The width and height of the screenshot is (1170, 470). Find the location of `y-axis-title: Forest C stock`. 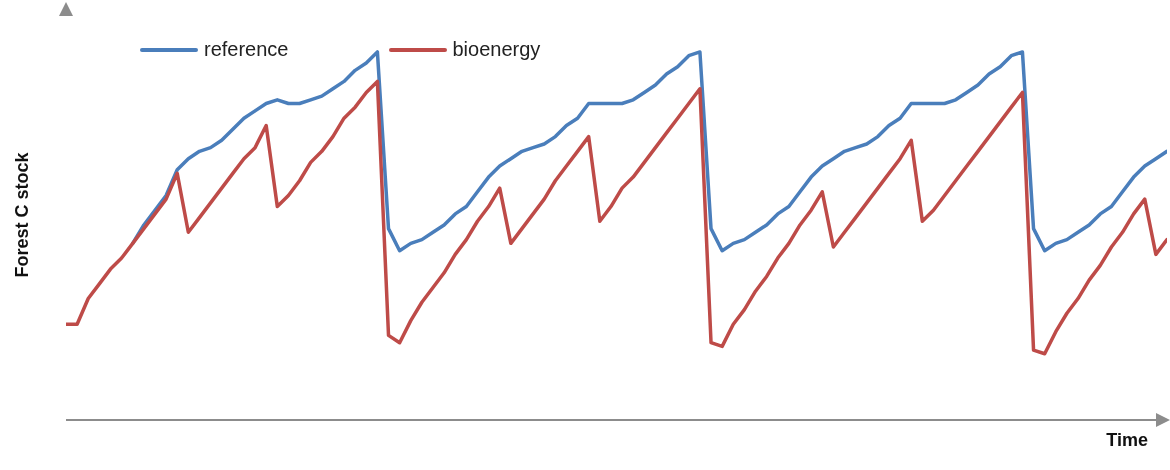

y-axis-title: Forest C stock is located at coordinates (22, 215).